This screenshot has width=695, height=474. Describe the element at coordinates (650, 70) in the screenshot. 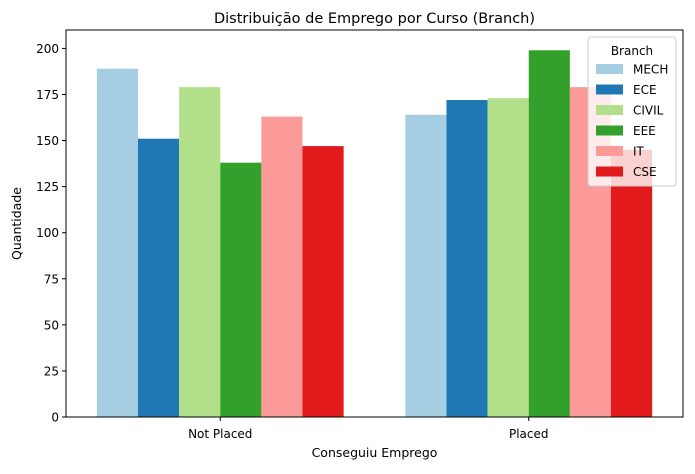

I see `legend-label-mech: MECH` at that location.